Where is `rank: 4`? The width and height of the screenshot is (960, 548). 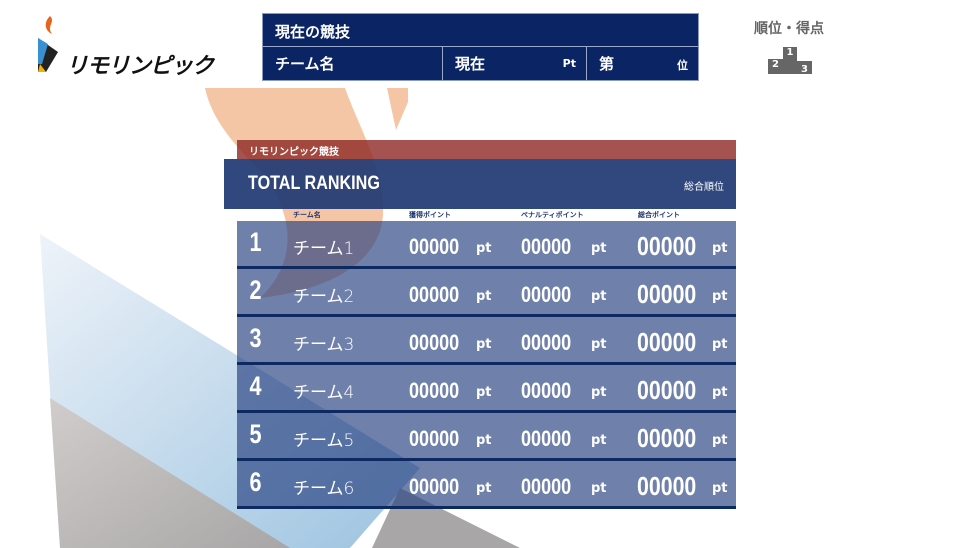 rank: 4 is located at coordinates (255, 386).